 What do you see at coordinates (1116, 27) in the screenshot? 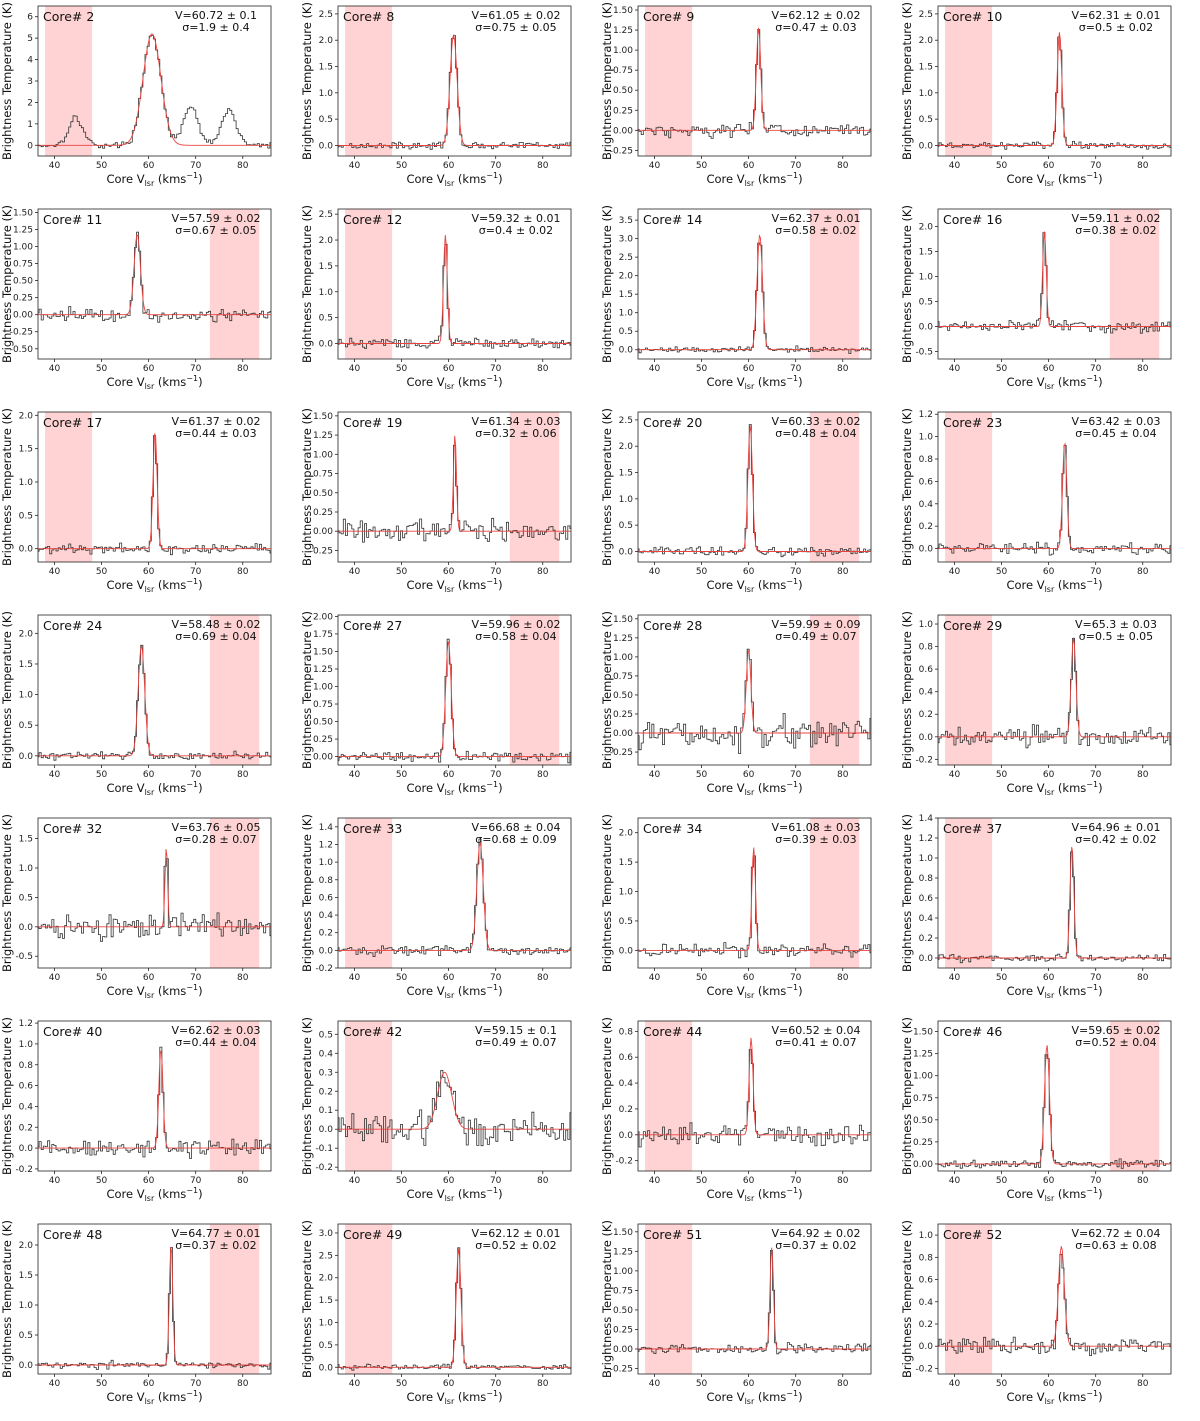
I see `sigma-annotation: σ=0.5 ± 0.02` at bounding box center [1116, 27].